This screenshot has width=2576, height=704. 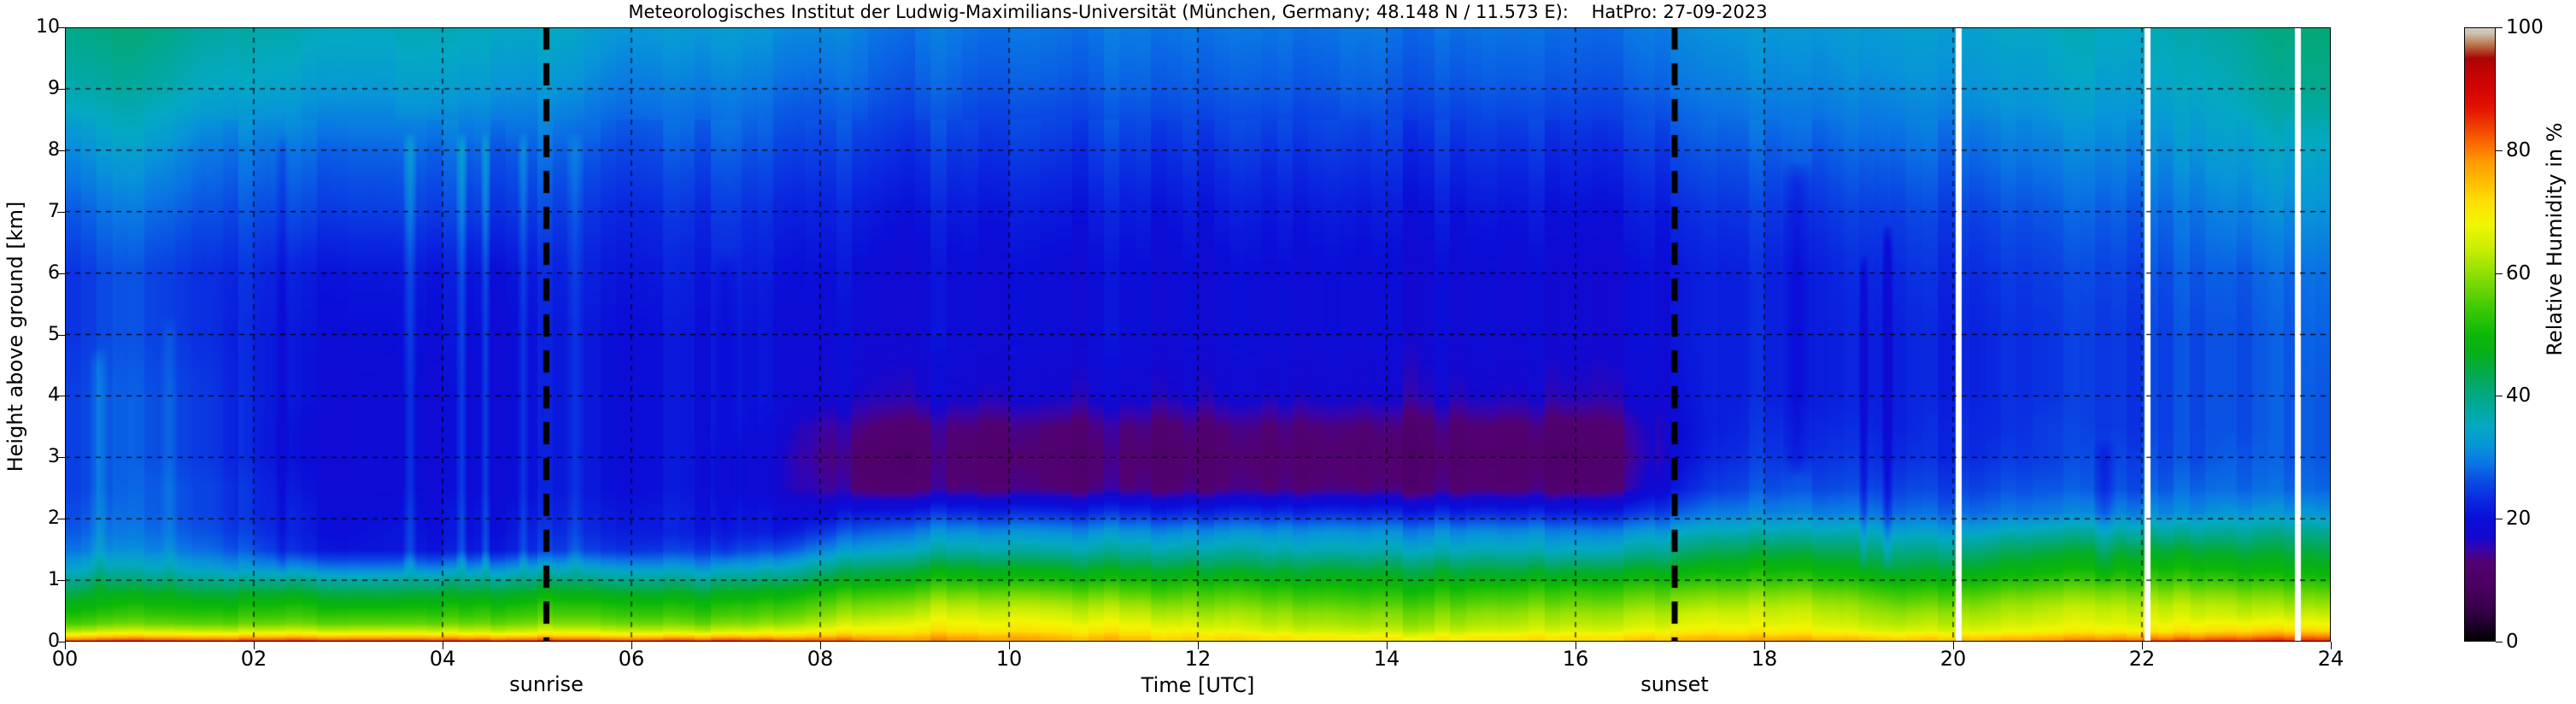 What do you see at coordinates (2519, 273) in the screenshot?
I see `colorbar-tick-label: 60` at bounding box center [2519, 273].